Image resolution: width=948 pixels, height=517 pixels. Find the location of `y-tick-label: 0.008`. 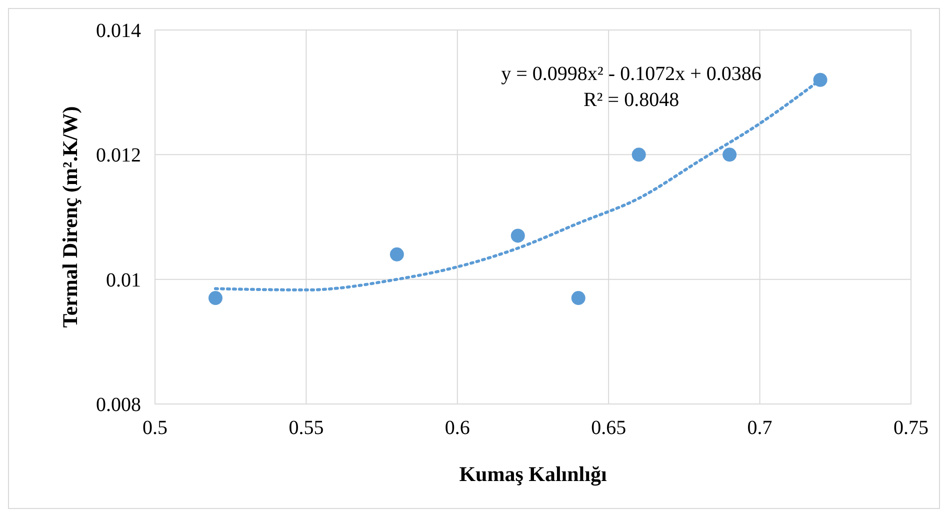

y-tick-label: 0.008 is located at coordinates (118, 405).